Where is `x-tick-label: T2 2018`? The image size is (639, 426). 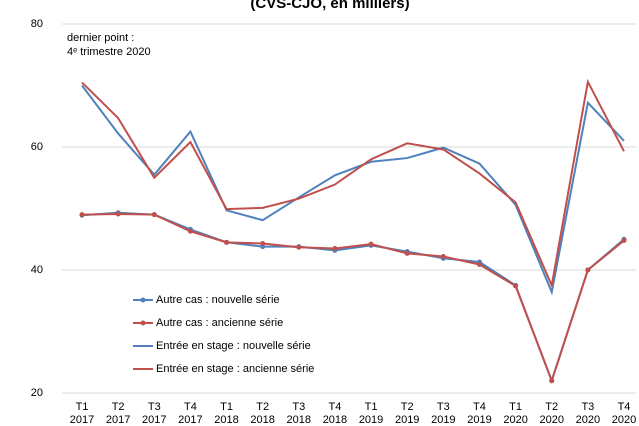 x-tick-label: T2 2018 is located at coordinates (262, 413).